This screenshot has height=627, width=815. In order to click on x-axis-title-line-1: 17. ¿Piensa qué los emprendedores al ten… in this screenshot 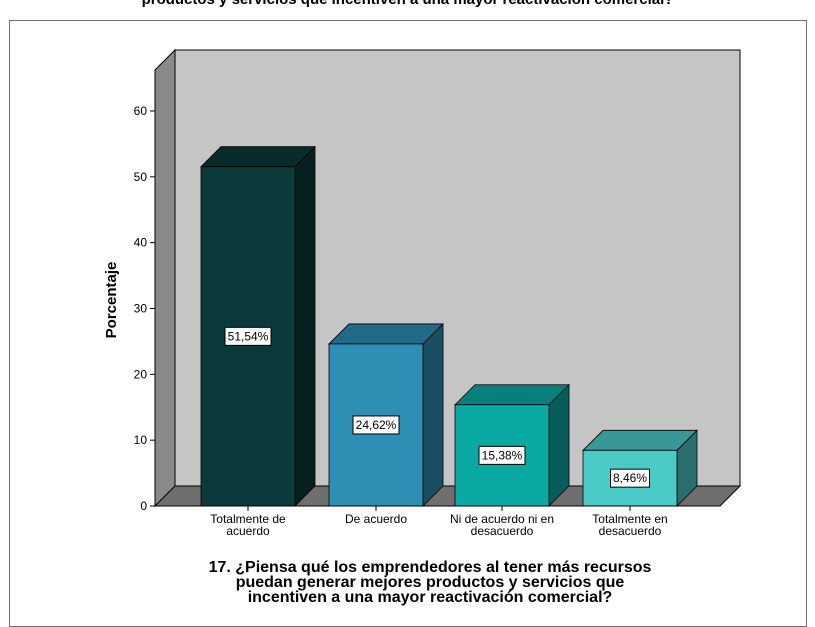, I will do `click(430, 567)`.